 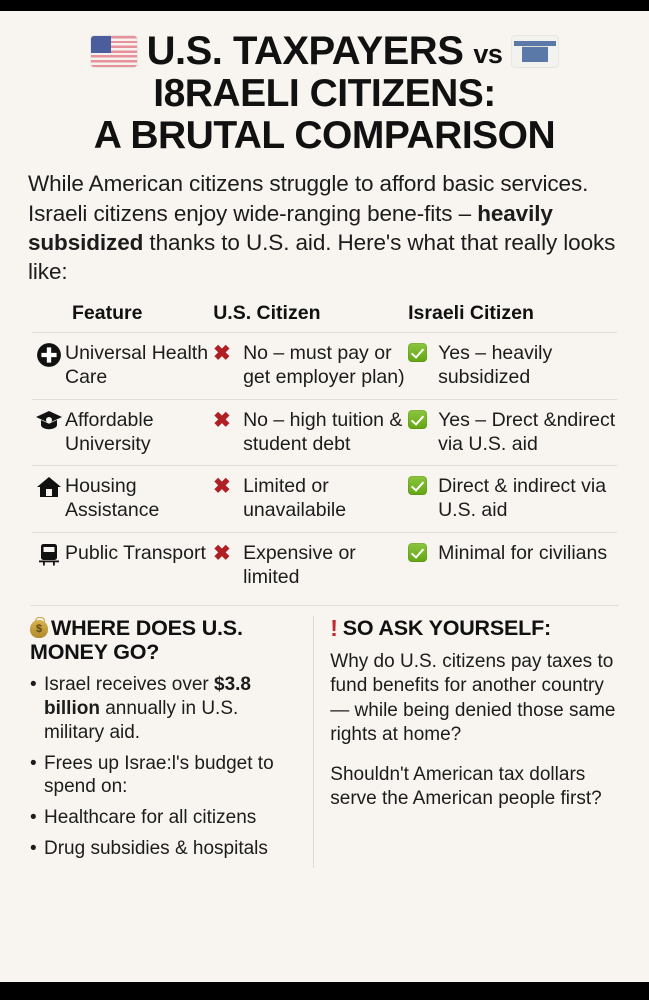 I want to click on bullet-text: Drug subsidies & hospitals, so click(x=156, y=849).